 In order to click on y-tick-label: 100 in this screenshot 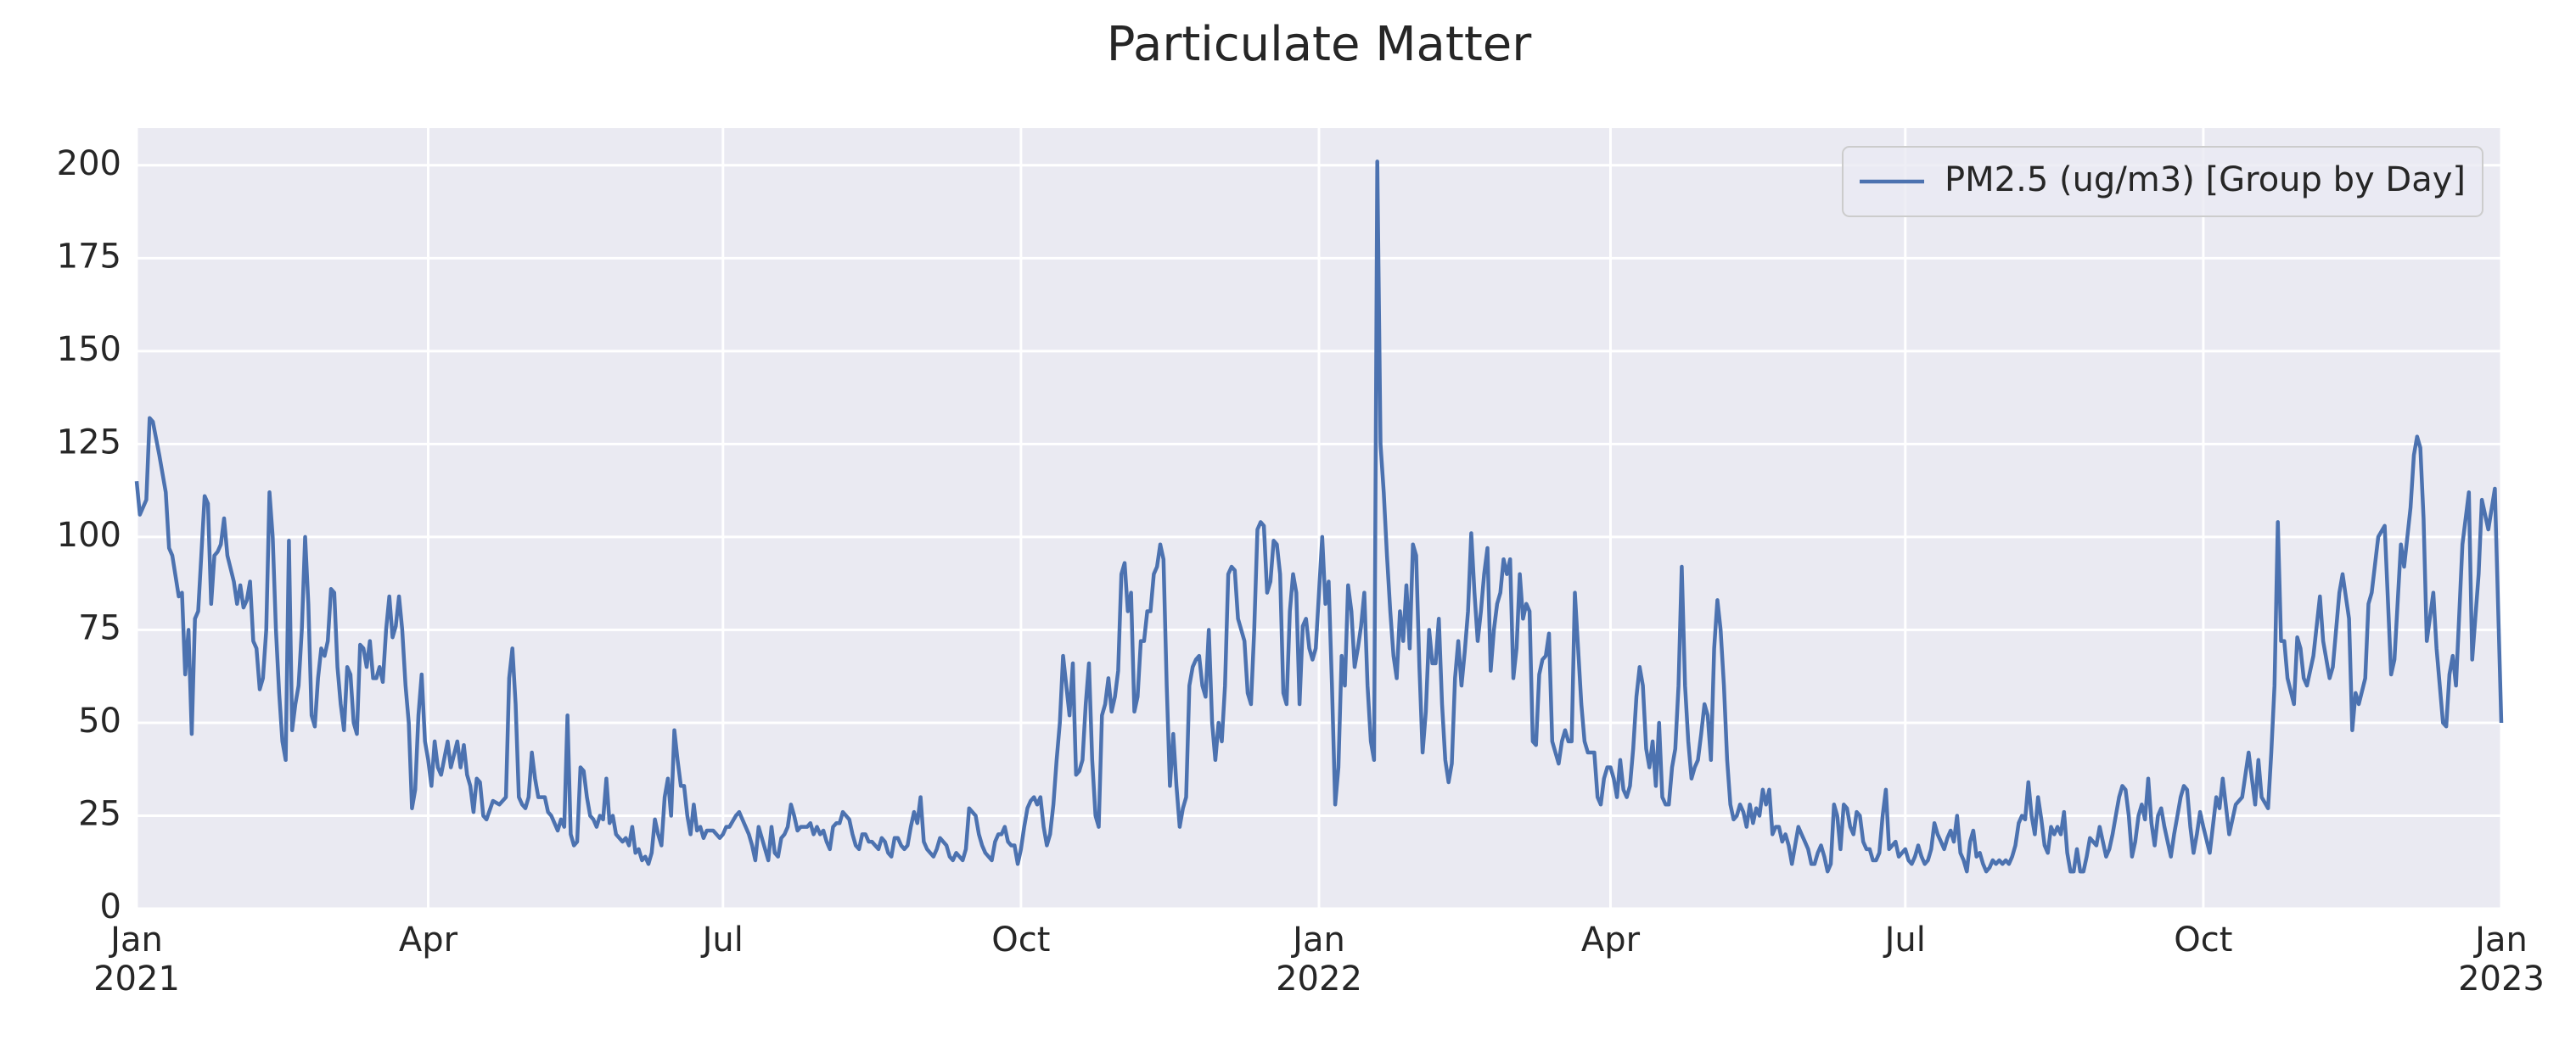, I will do `click(89, 535)`.